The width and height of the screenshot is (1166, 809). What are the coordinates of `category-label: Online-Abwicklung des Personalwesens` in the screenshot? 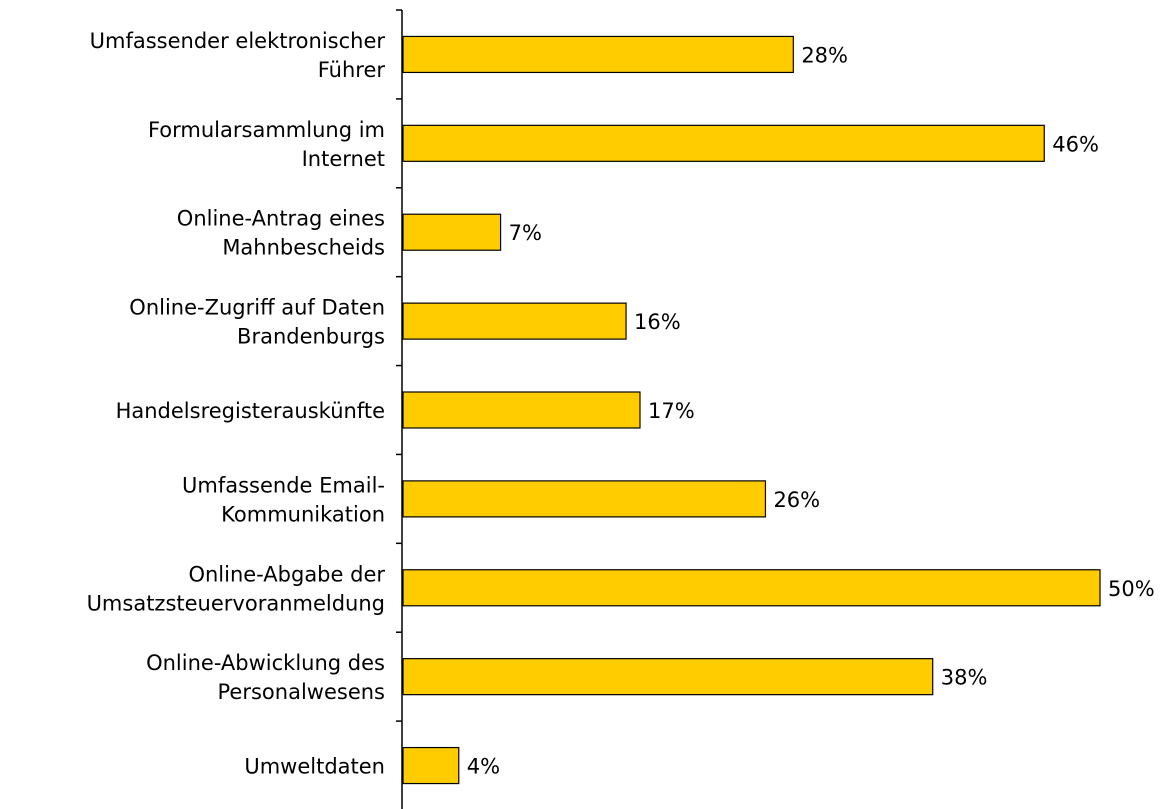 It's located at (265, 677).